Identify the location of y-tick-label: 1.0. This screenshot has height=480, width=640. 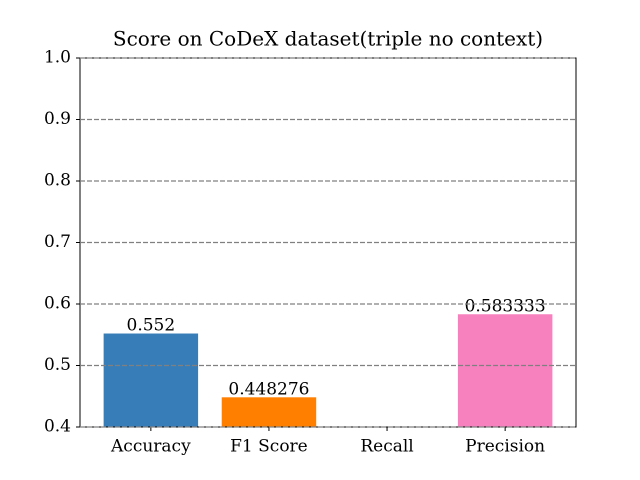
(57, 58).